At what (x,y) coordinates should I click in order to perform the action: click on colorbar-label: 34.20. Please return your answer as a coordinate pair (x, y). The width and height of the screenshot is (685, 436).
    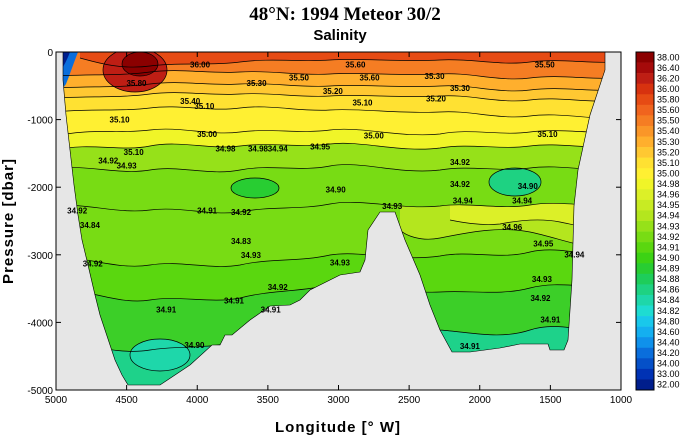
    Looking at the image, I should click on (668, 353).